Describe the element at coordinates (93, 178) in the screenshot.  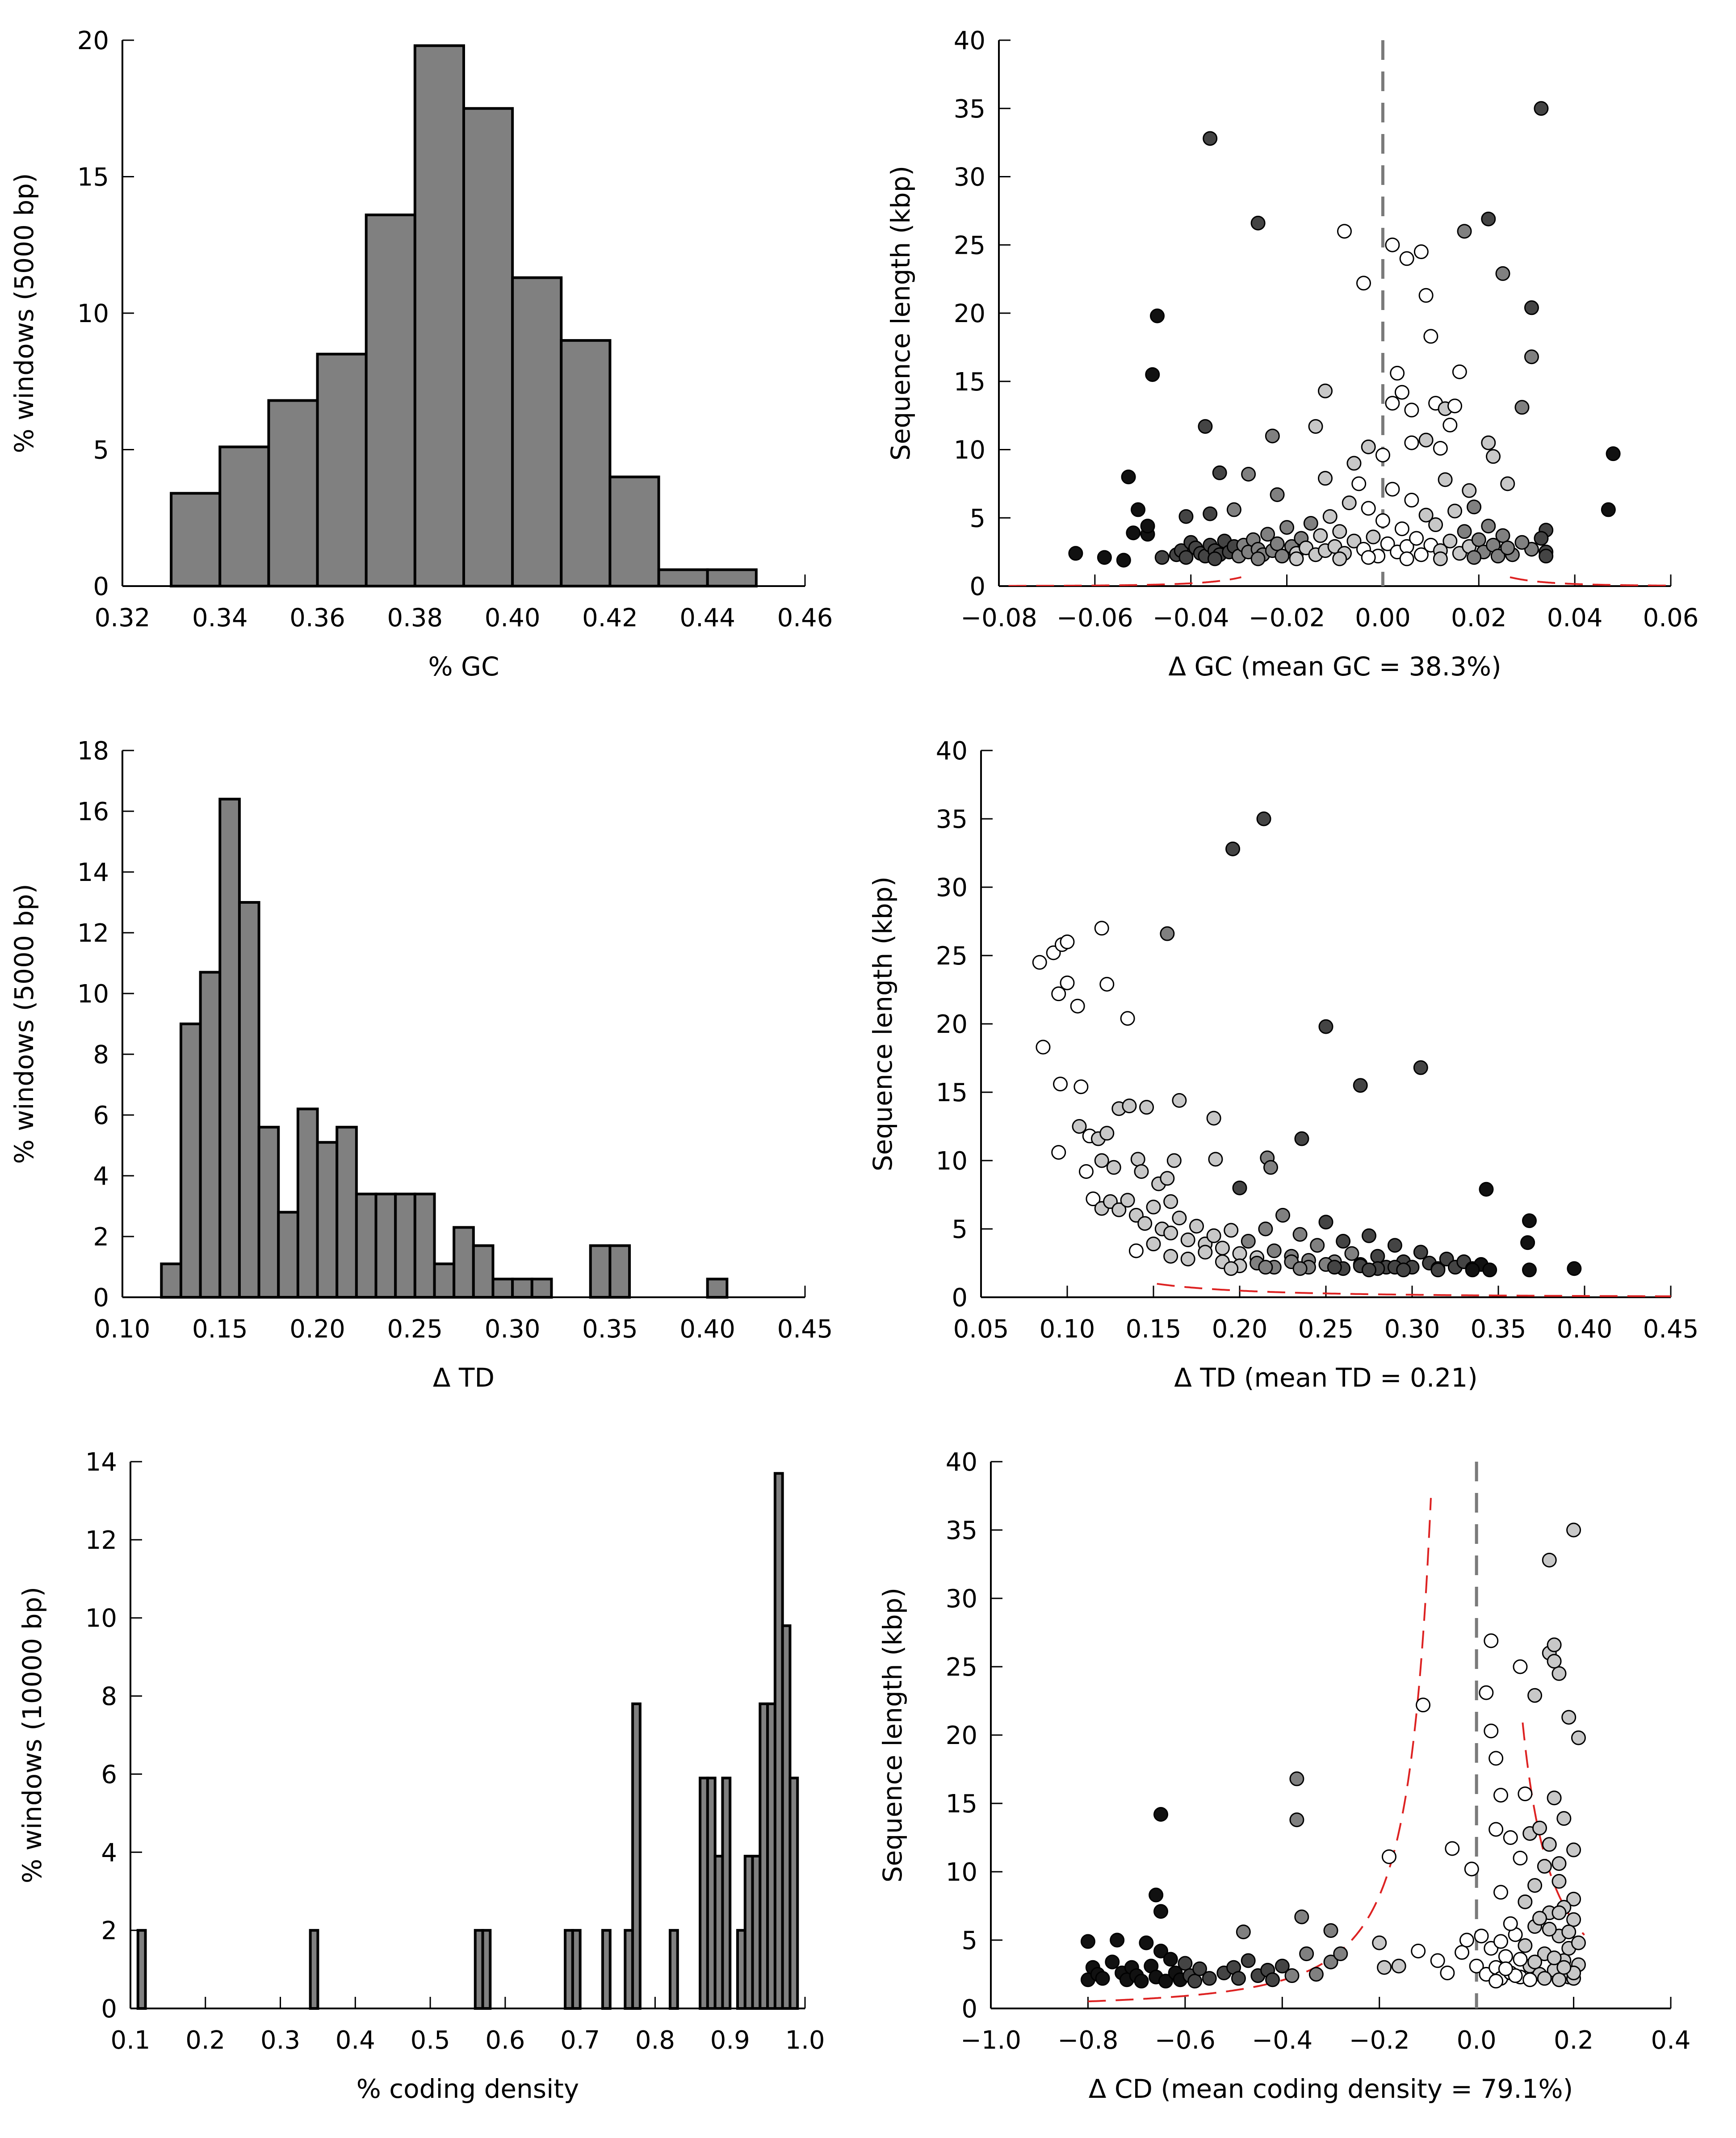
I see `y-tick-label: 15` at that location.